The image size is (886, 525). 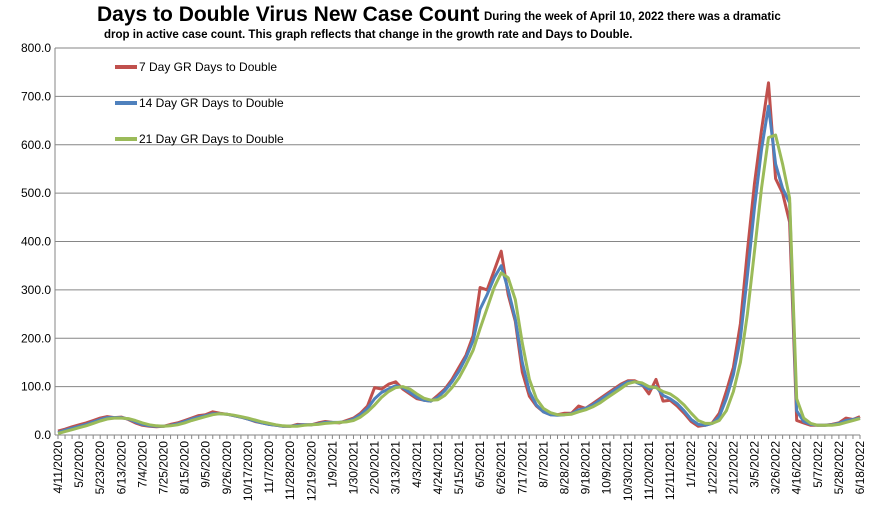 I want to click on x-tick-label: 5/28/2022, so click(x=839, y=468).